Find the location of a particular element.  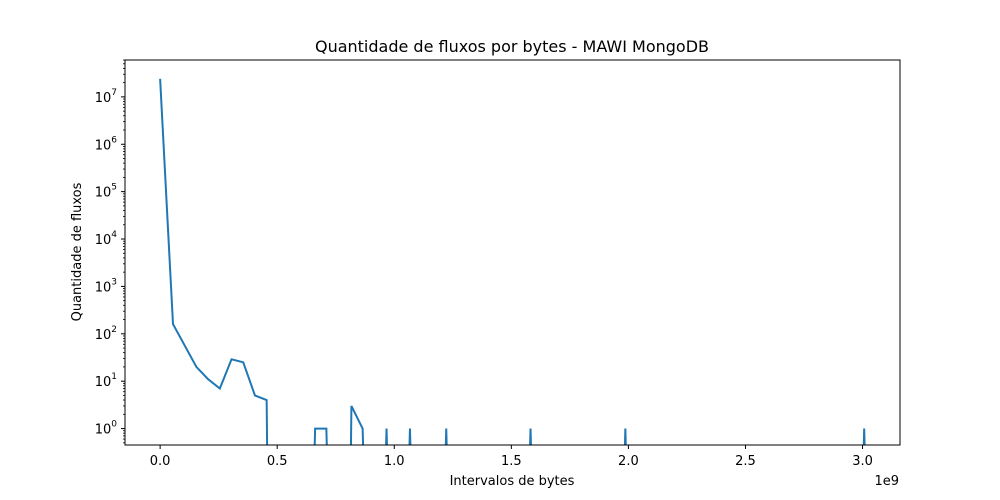

y-axis: 10⁰ 10¹ 10² 10³ 10⁴ 10⁵ 10⁶ 10⁷ is located at coordinates (110, 251).